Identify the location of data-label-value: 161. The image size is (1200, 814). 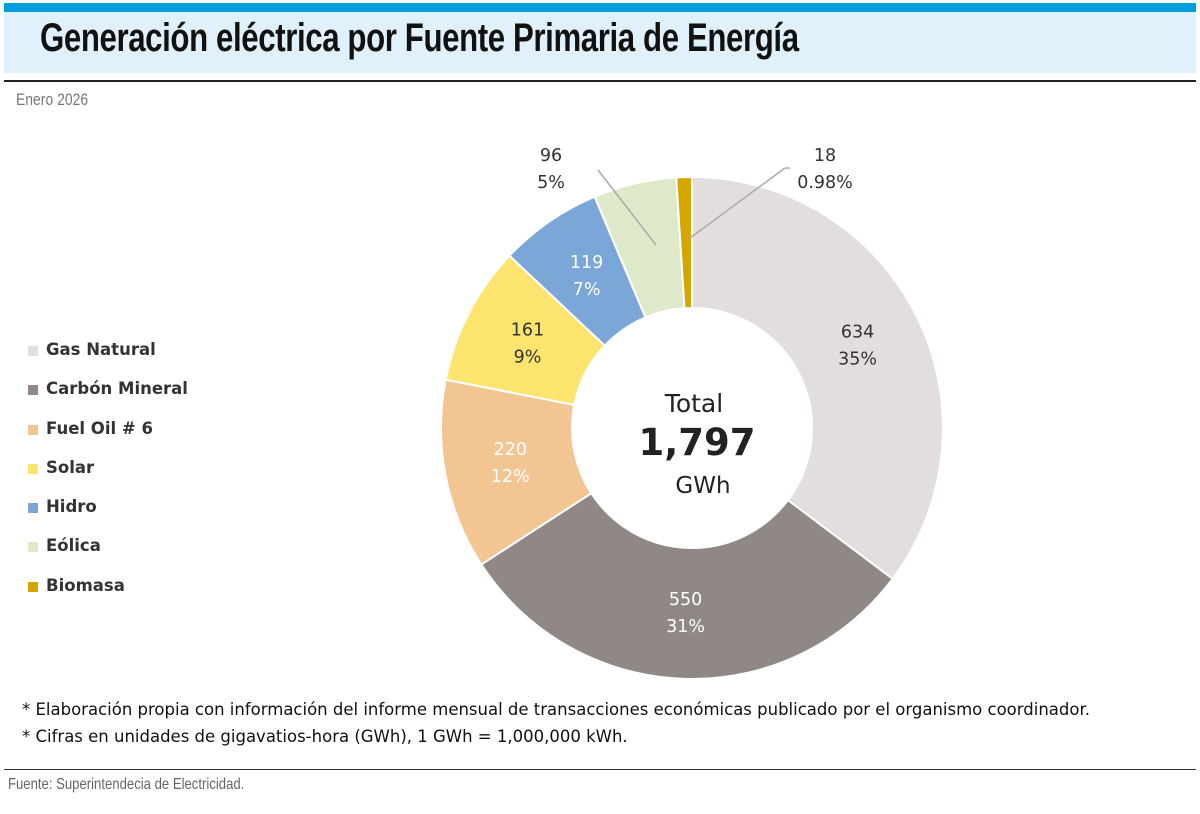
(527, 330).